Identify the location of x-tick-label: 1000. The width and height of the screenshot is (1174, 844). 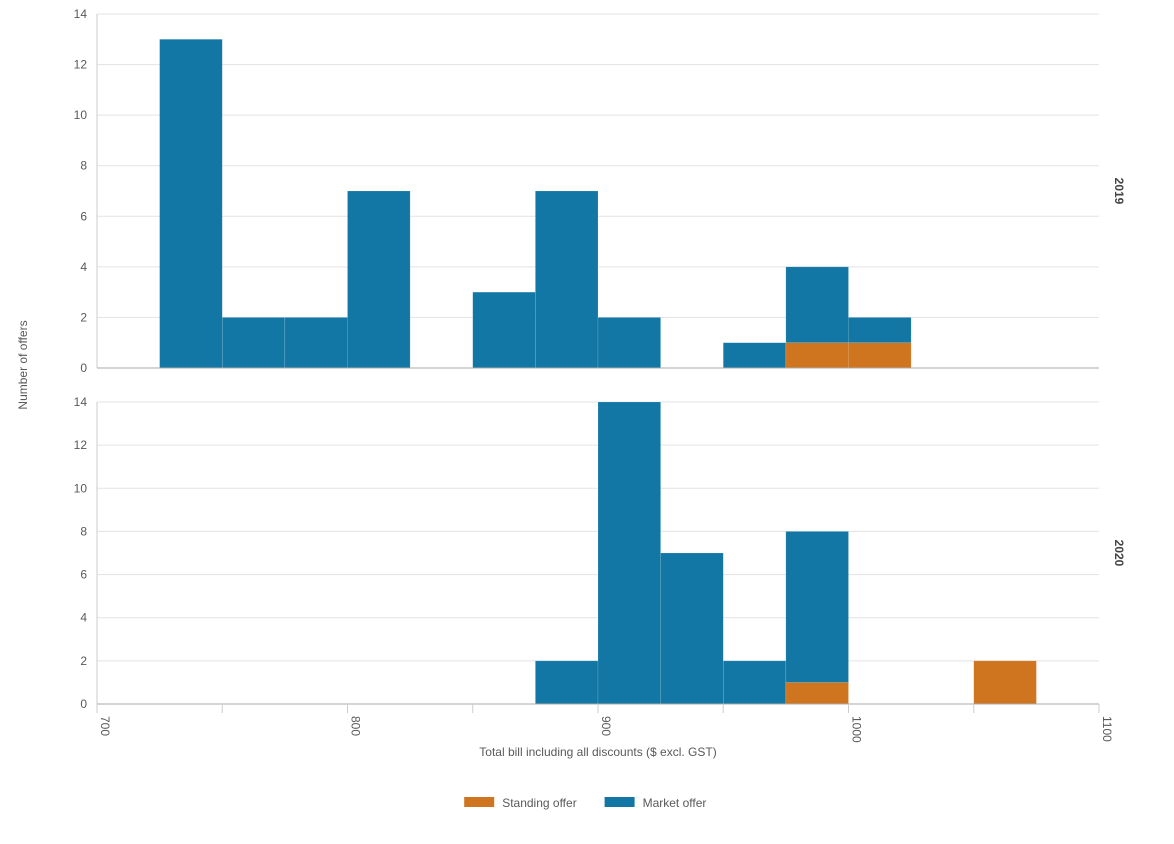
(857, 729).